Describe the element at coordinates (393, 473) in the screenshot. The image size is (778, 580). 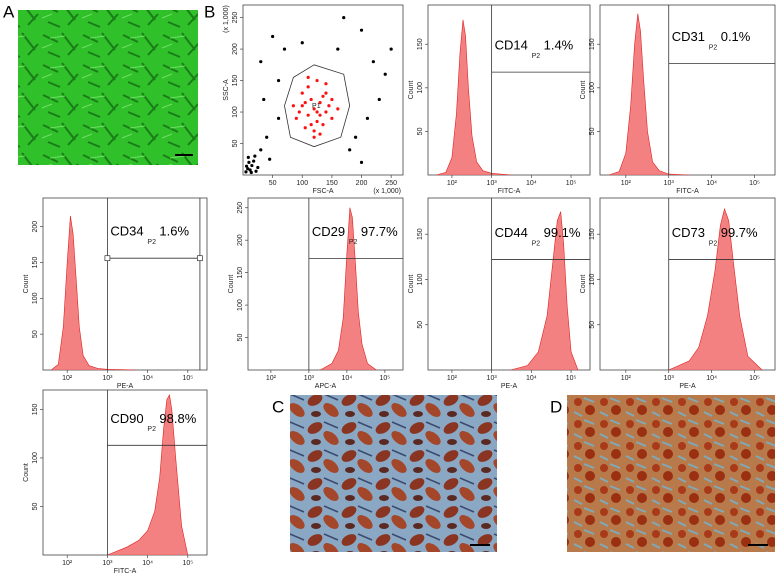
I see `micrograph-c` at that location.